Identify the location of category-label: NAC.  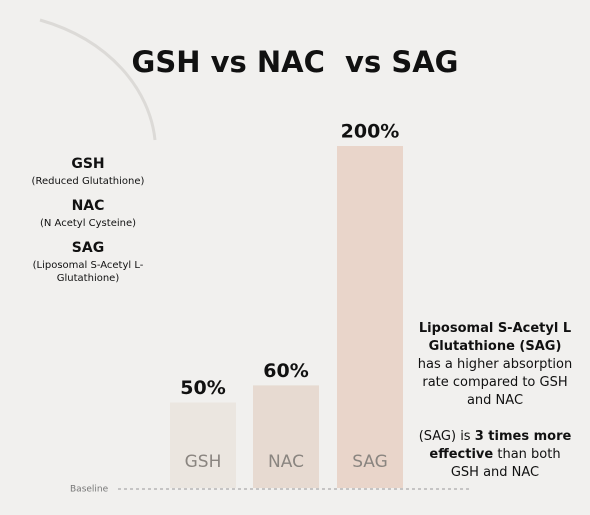
(286, 462).